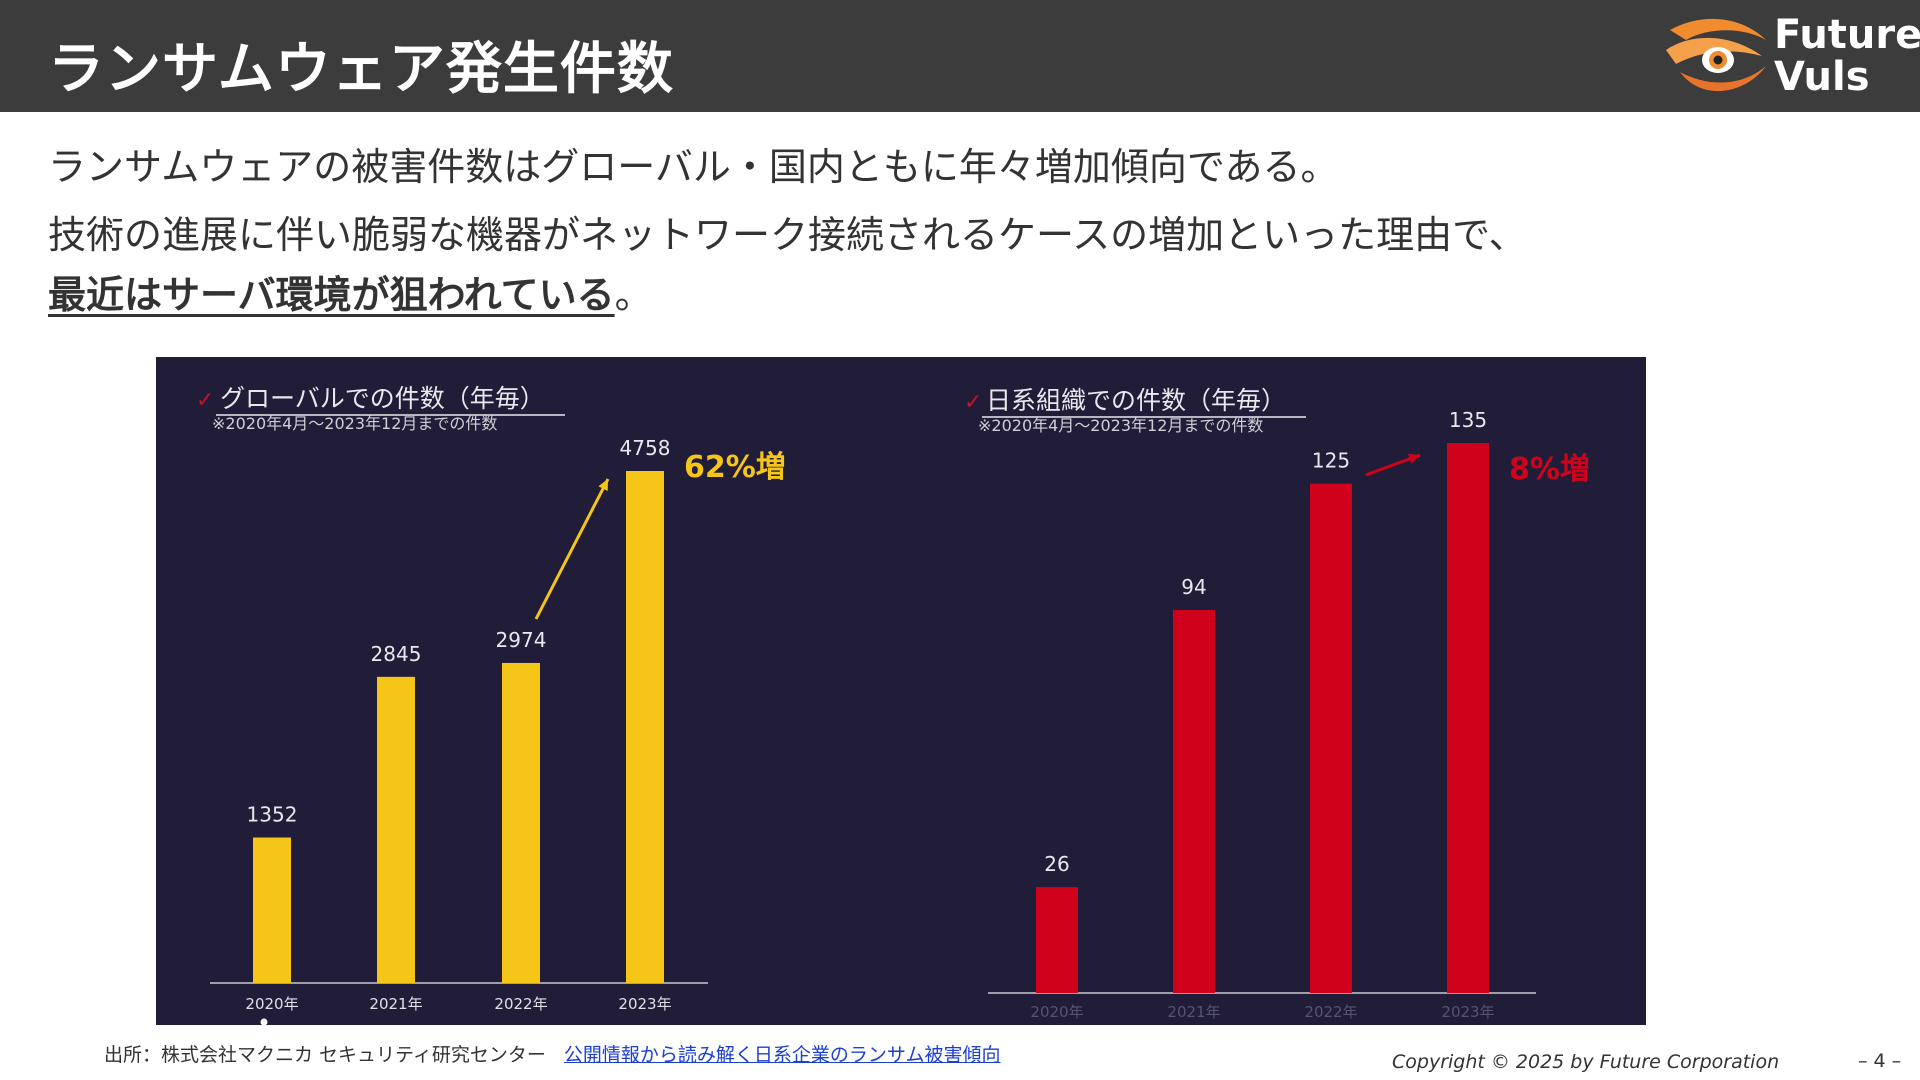  Describe the element at coordinates (1193, 587) in the screenshot. I see `chart-2-data-label-2021年: 94` at that location.